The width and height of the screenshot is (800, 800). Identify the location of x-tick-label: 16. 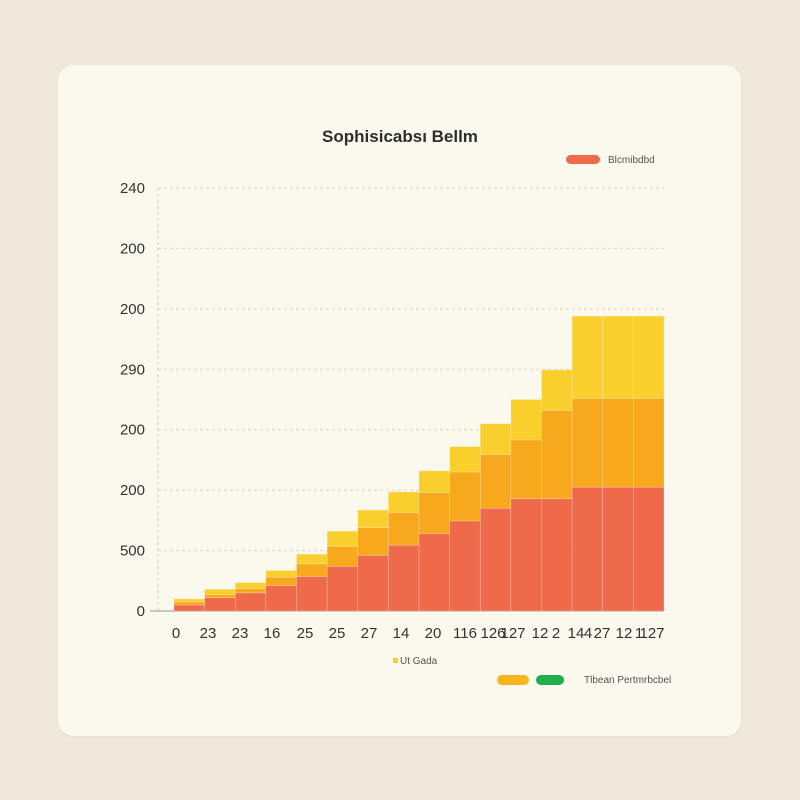
(272, 633).